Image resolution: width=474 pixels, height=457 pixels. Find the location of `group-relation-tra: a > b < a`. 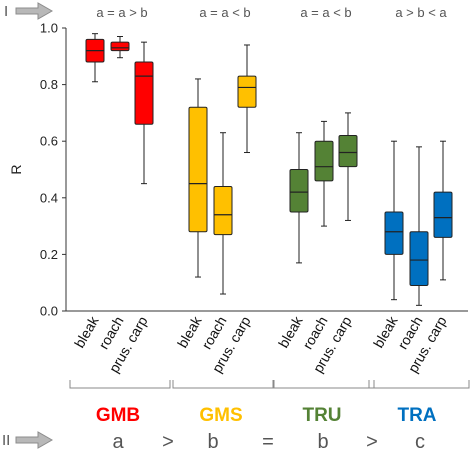

group-relation-tra: a > b < a is located at coordinates (421, 12).